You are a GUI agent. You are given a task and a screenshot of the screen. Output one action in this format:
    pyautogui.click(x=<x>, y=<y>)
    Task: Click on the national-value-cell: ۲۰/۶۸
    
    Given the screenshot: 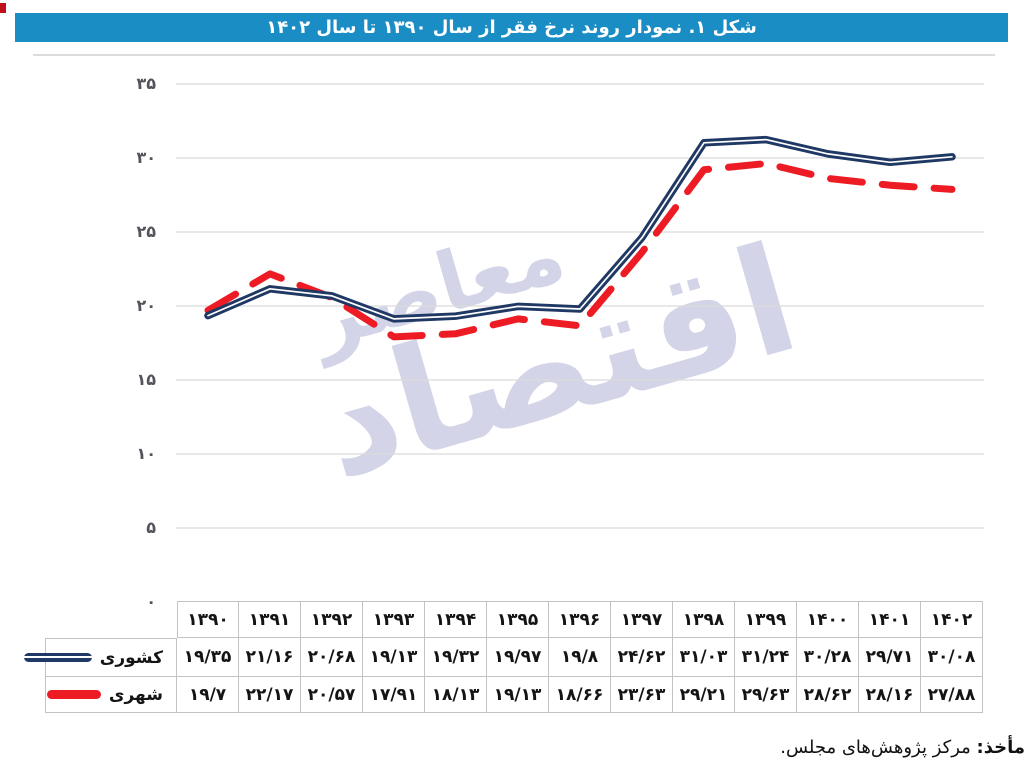 What is the action you would take?
    pyautogui.click(x=332, y=657)
    